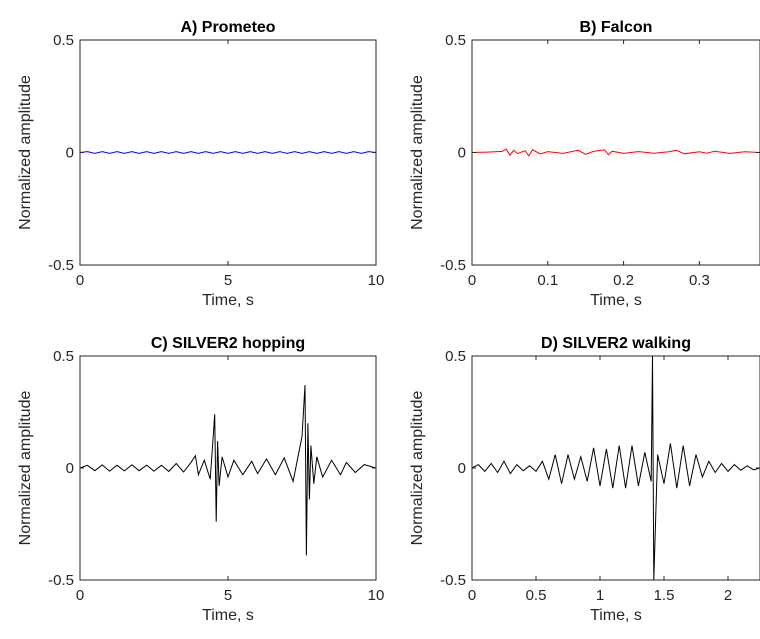 The image size is (760, 639). What do you see at coordinates (70, 468) in the screenshot?
I see `panel-c-y-tick-label: 0` at bounding box center [70, 468].